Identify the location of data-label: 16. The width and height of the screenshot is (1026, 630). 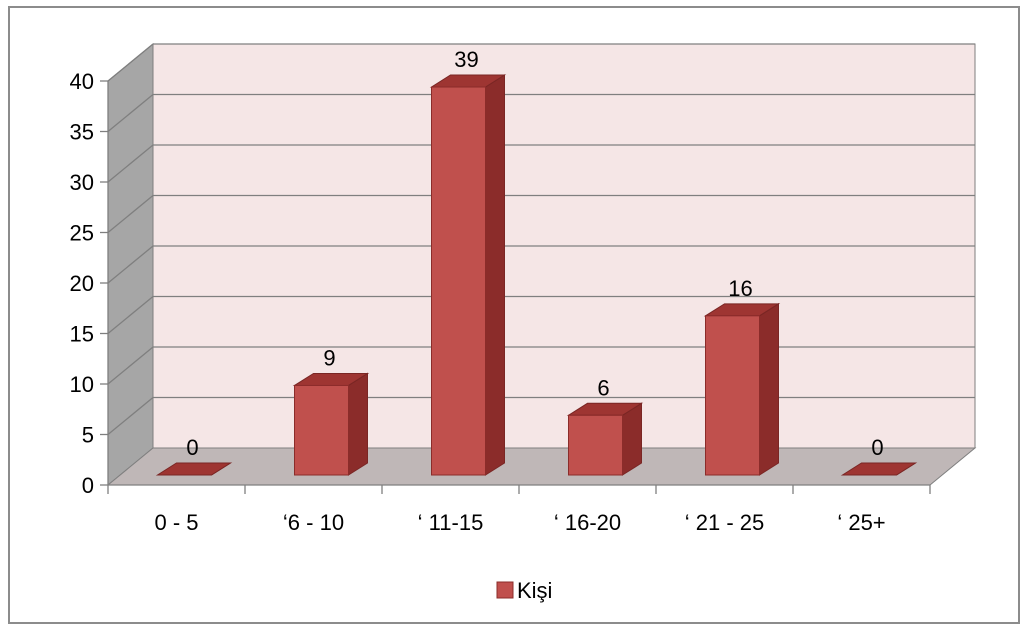
(740, 288).